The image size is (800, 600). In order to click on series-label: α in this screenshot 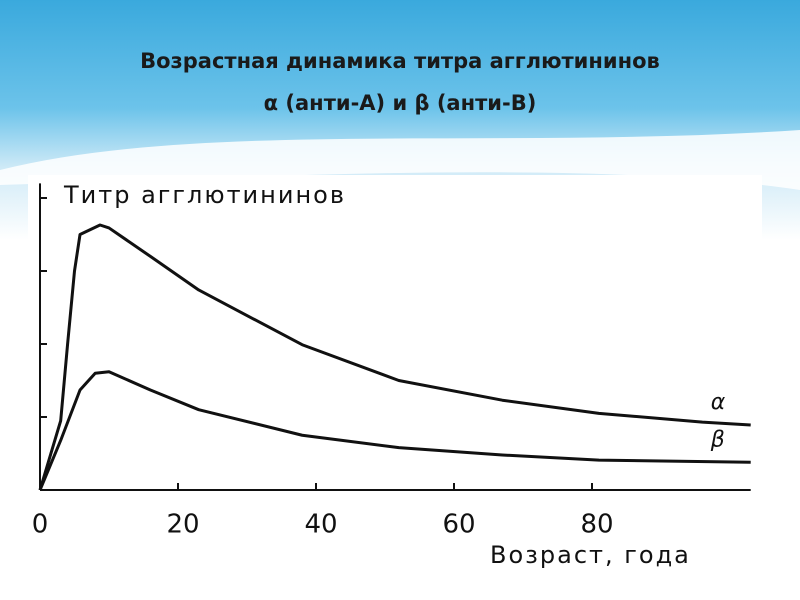, I will do `click(718, 402)`.